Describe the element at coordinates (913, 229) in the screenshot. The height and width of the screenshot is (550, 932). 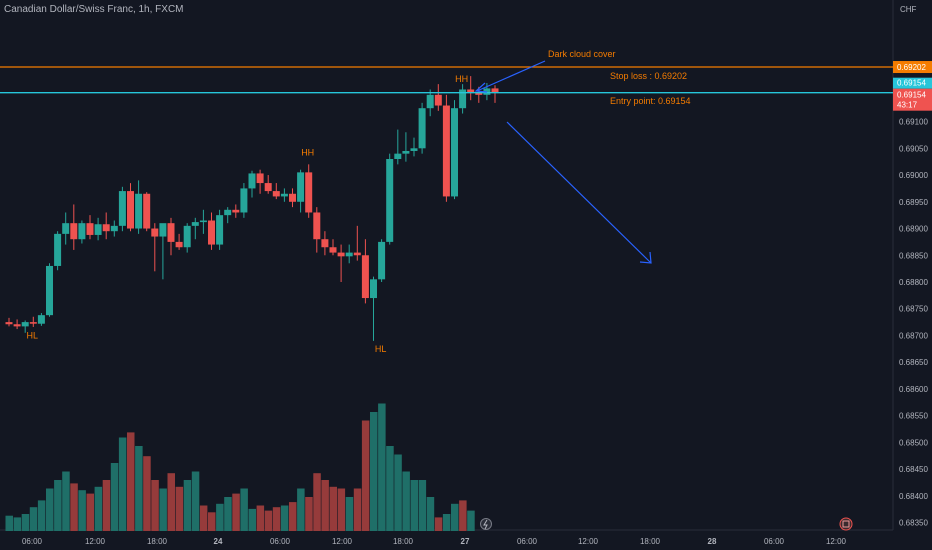
I see `price-tick-label: 0.68900` at that location.